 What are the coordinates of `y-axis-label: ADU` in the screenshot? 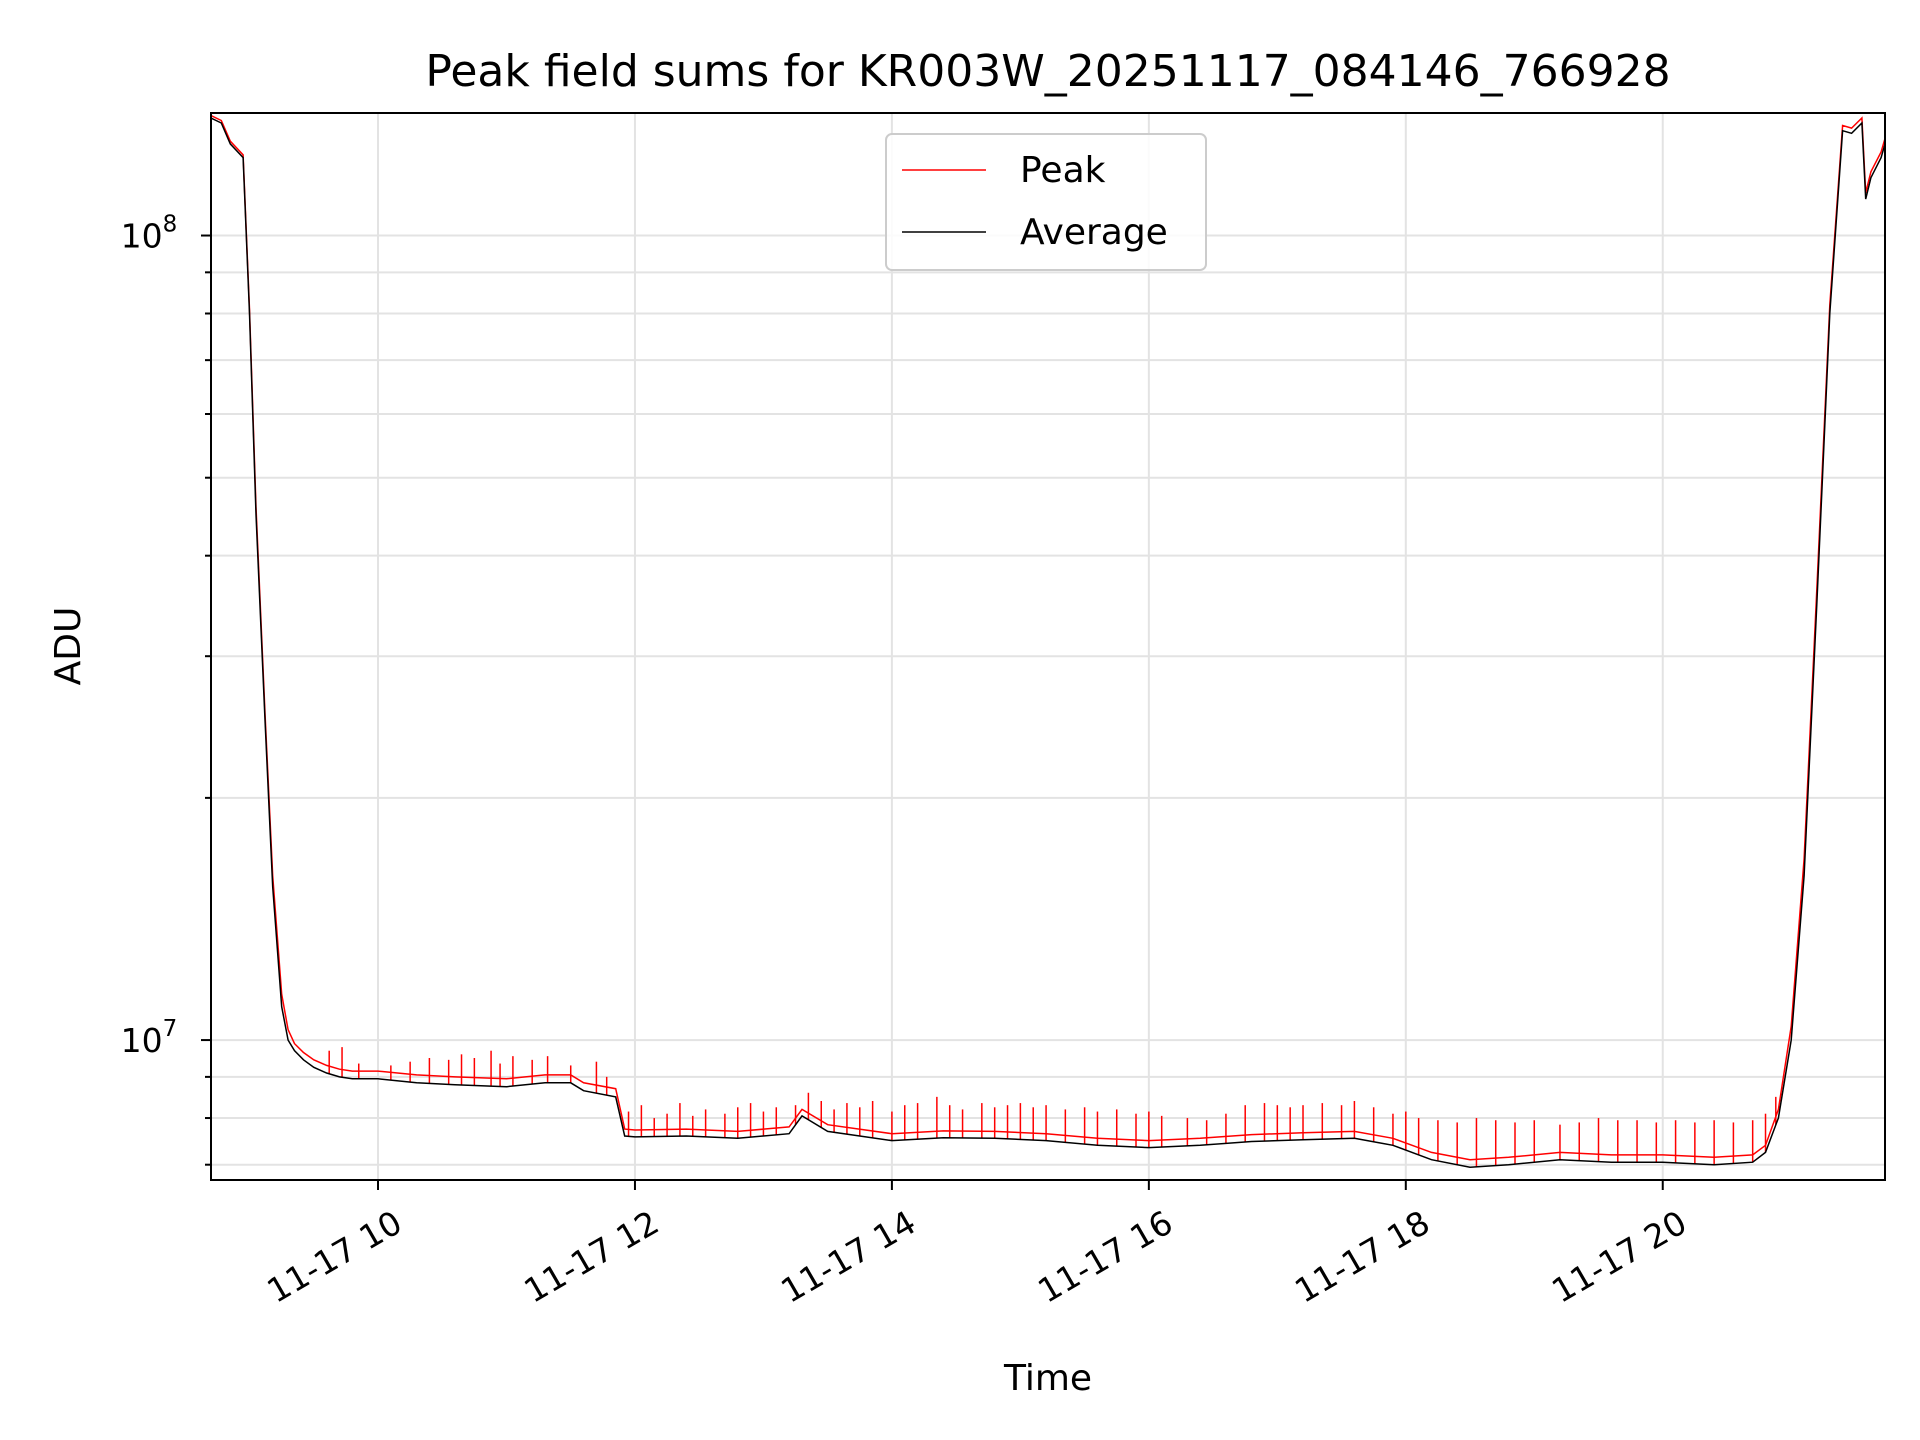 It's located at (68, 646).